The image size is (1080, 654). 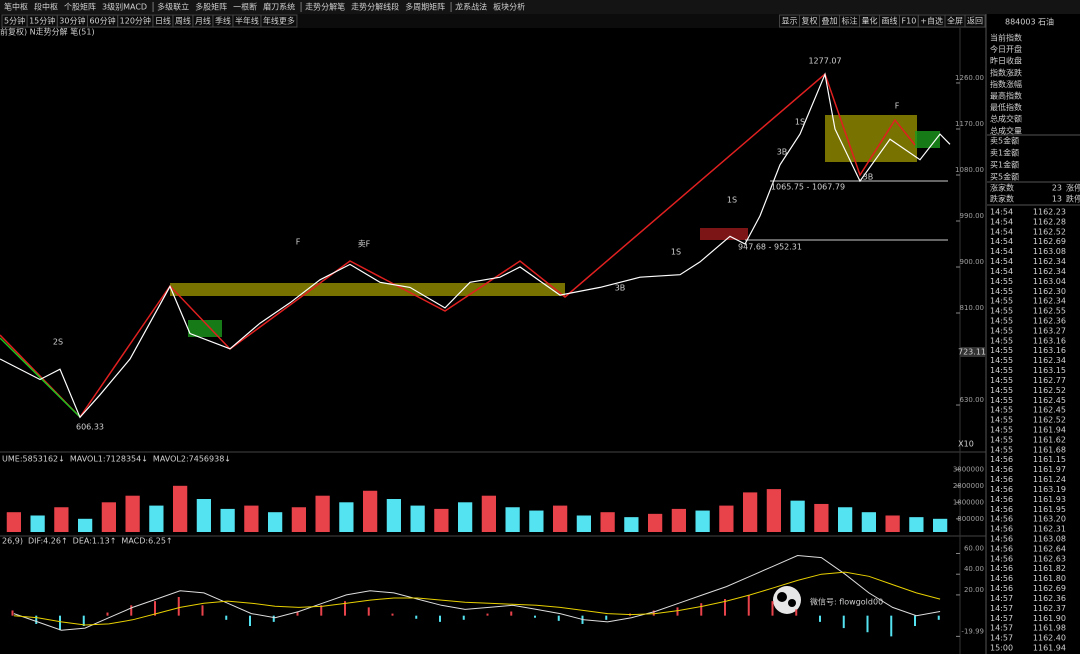 I want to click on quote-label: 总成交量, so click(x=1006, y=130).